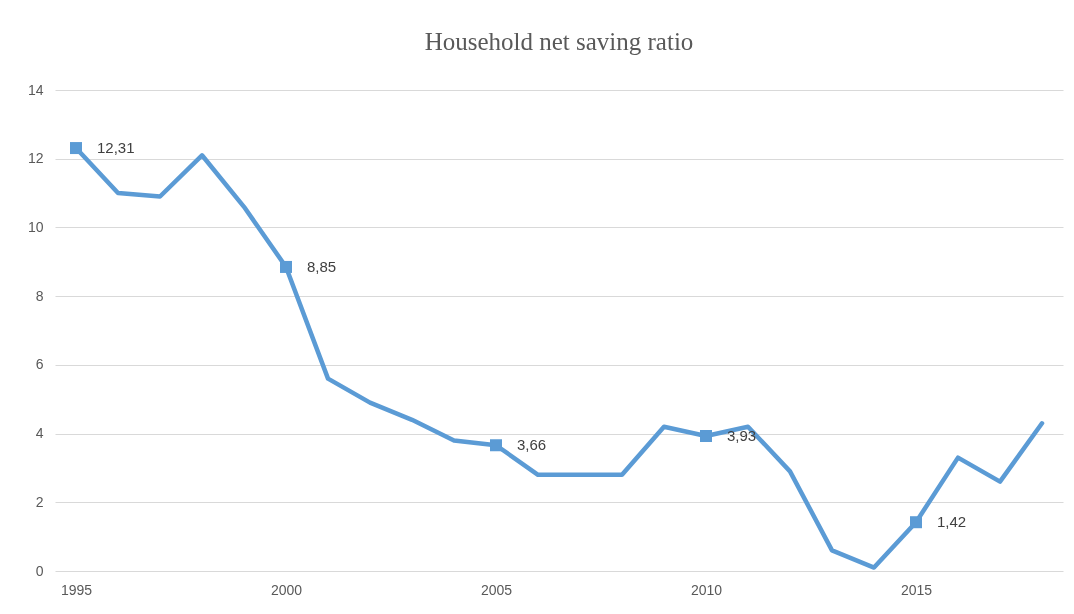  I want to click on y-tick-label: 14, so click(35, 89).